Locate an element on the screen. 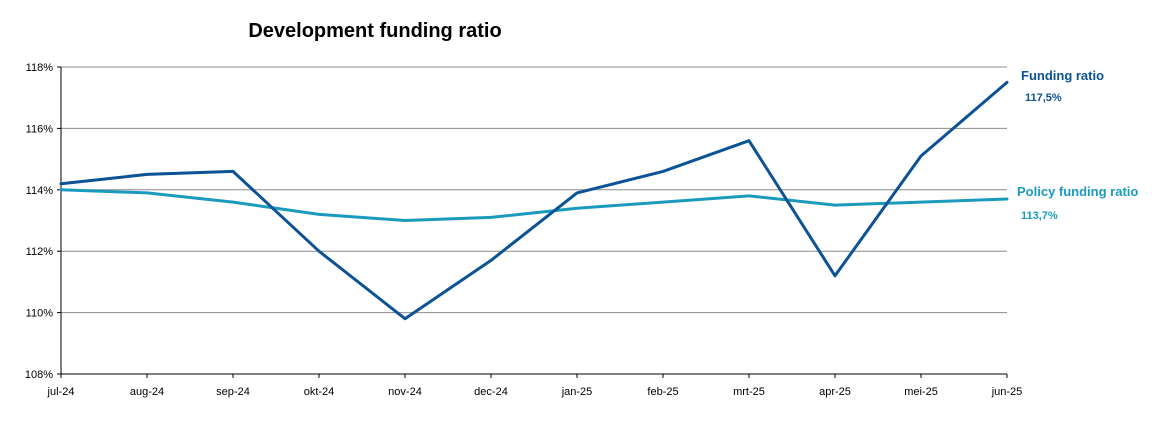  legend-name-series-0: Funding ratio is located at coordinates (1062, 75).